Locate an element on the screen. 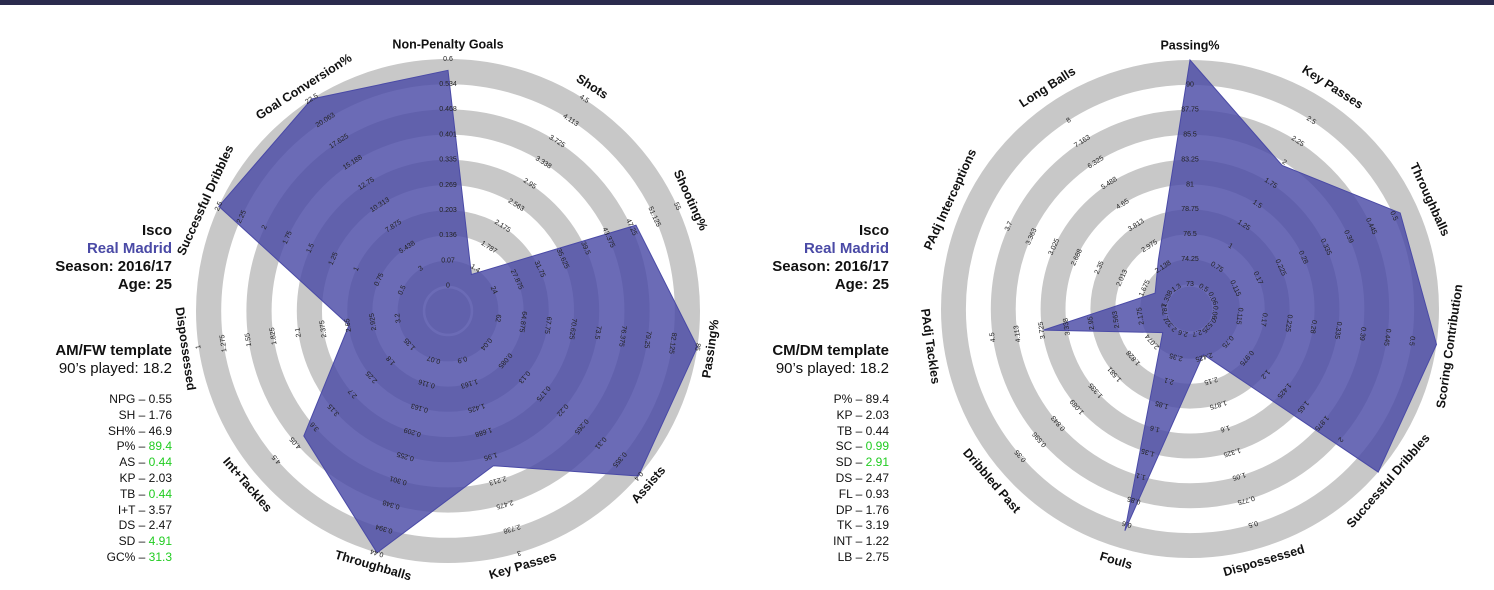  tick-label: 1.05 is located at coordinates (1238, 476).